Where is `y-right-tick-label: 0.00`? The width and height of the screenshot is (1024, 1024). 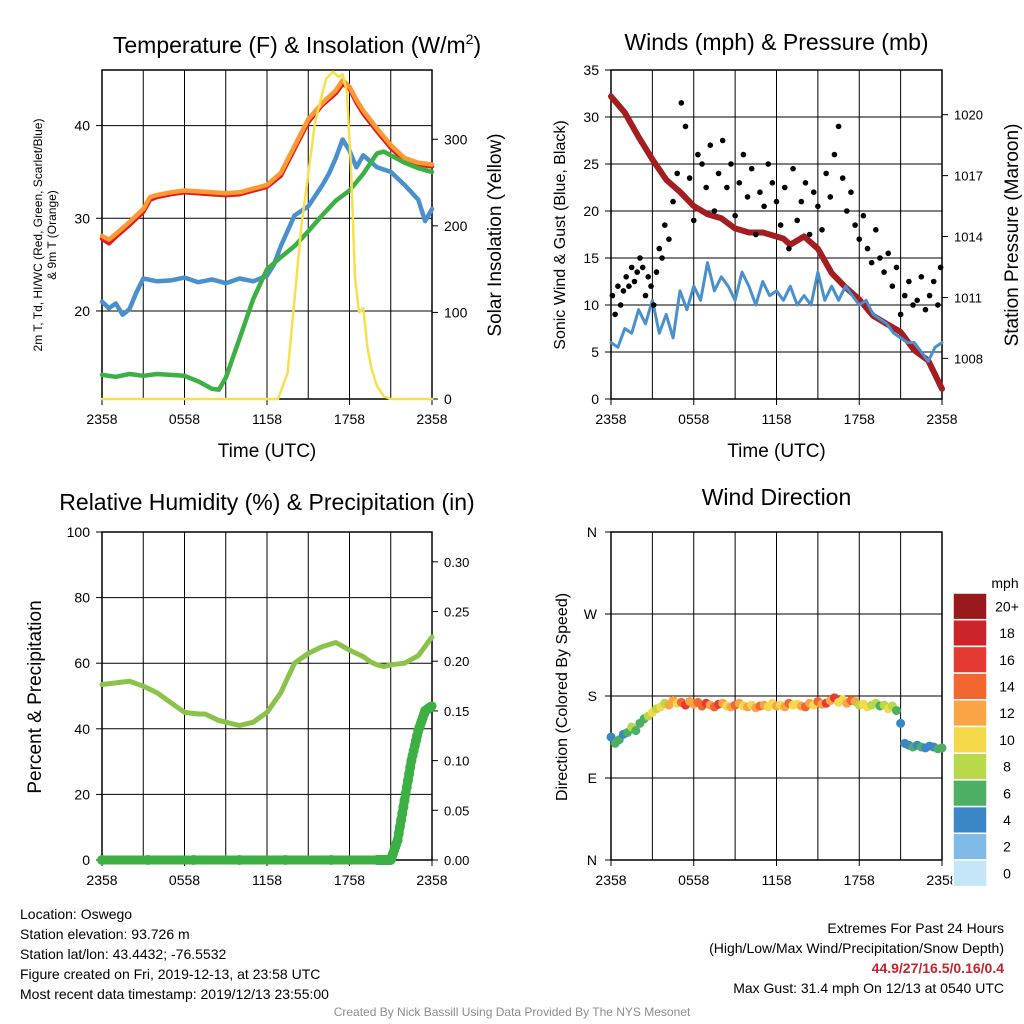
y-right-tick-label: 0.00 is located at coordinates (456, 860).